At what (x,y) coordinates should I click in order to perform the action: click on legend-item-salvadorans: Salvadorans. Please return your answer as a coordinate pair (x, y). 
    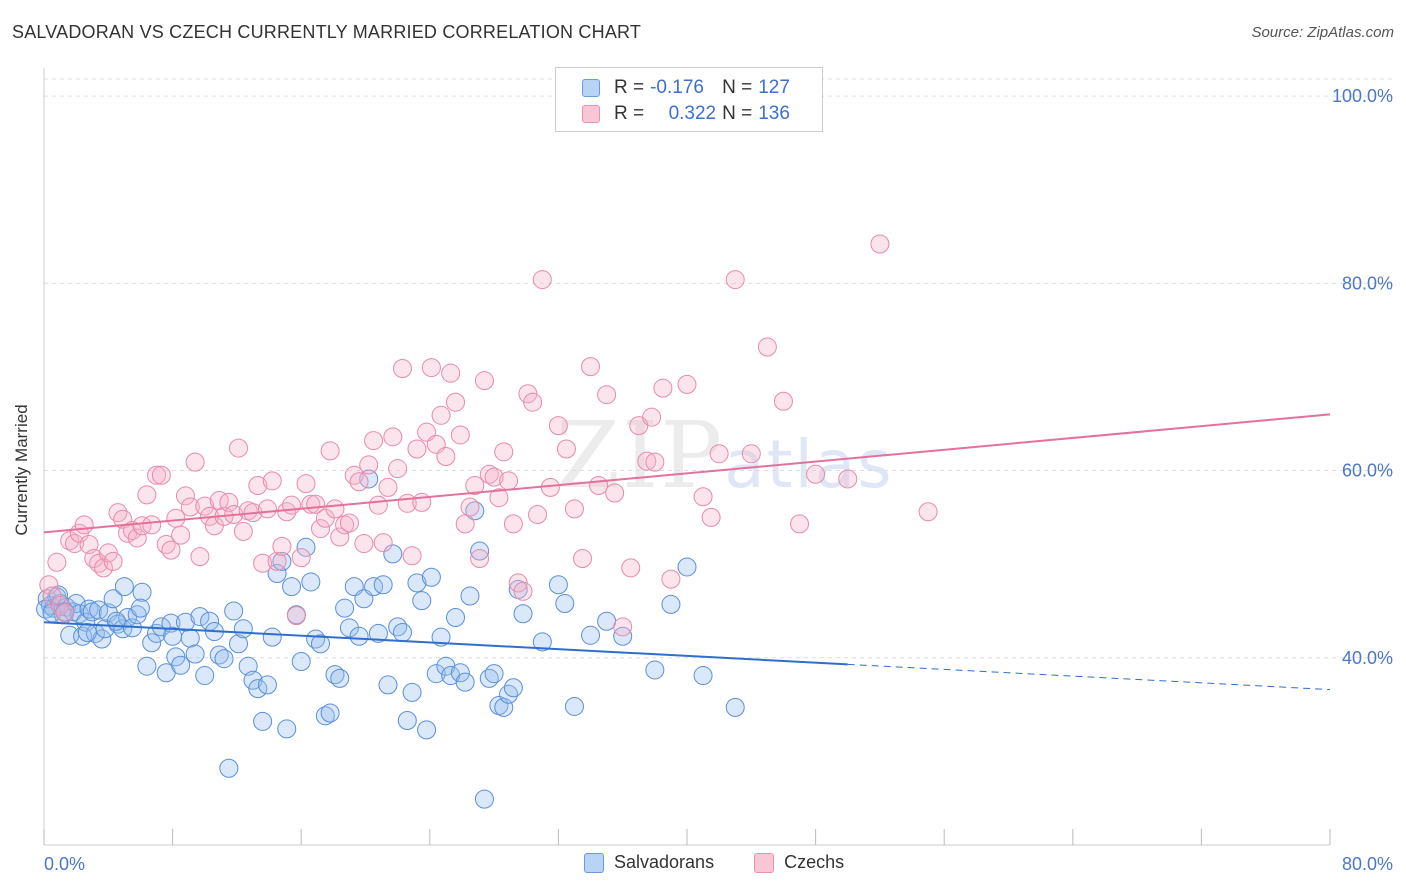
    Looking at the image, I should click on (649, 862).